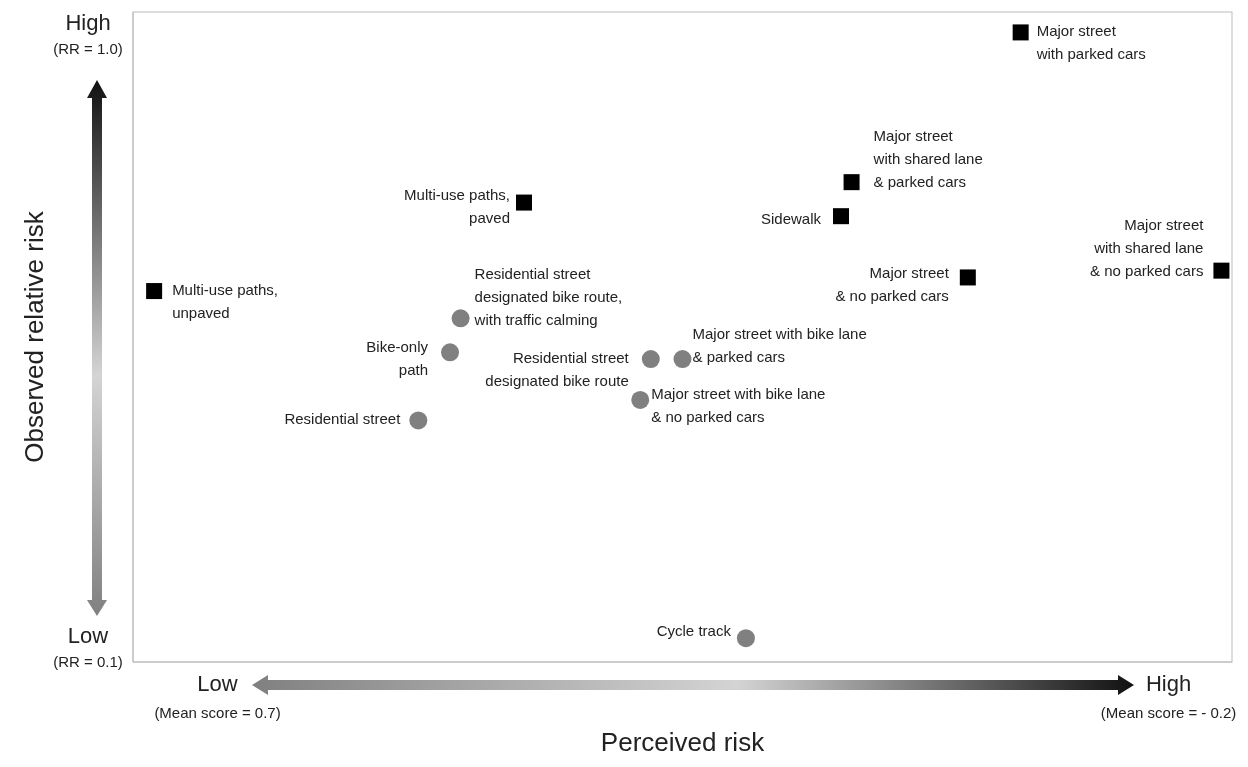 The height and width of the screenshot is (767, 1248). Describe the element at coordinates (88, 34) in the screenshot. I see `y-tick-label: High (RR = 1.0)` at that location.